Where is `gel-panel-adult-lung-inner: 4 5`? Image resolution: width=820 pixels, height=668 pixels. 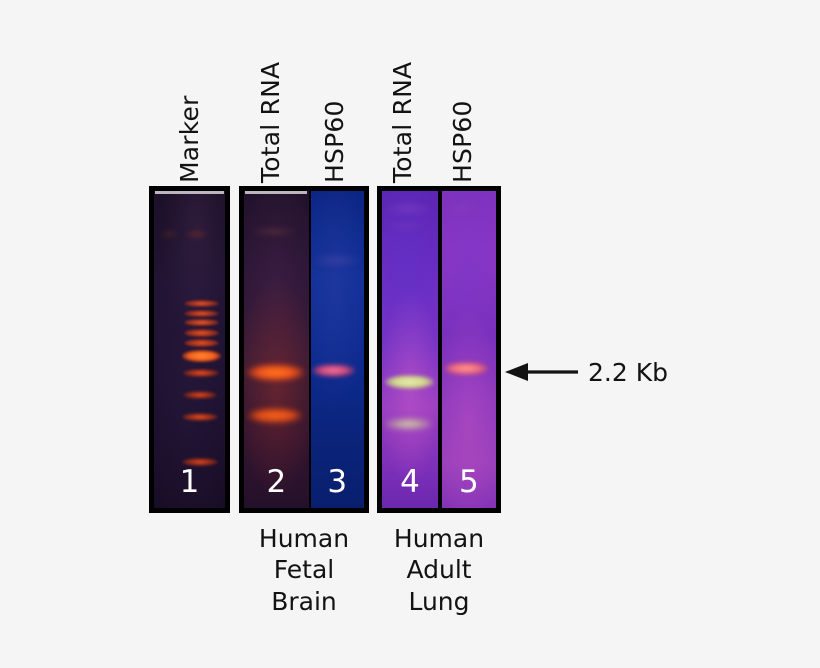 gel-panel-adult-lung-inner: 4 5 is located at coordinates (439, 349).